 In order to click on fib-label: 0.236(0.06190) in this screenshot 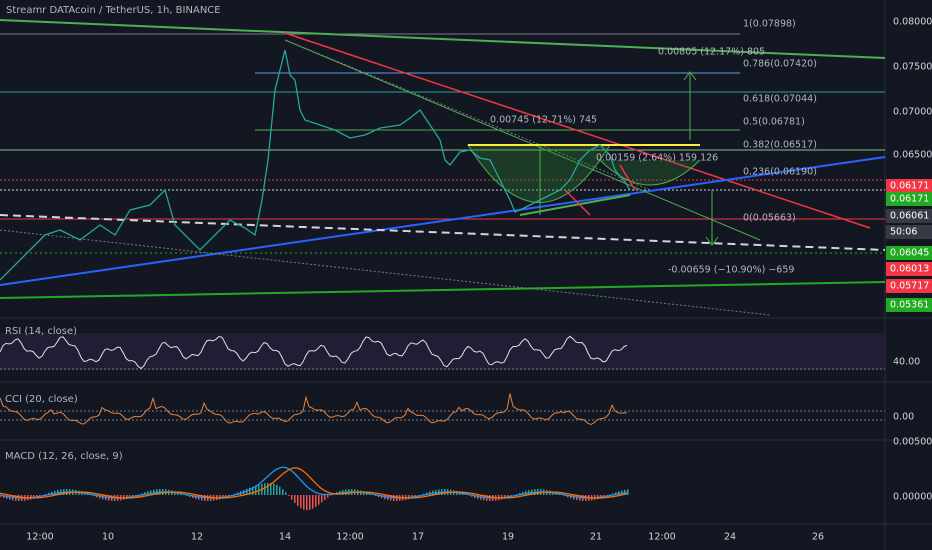, I will do `click(780, 172)`.